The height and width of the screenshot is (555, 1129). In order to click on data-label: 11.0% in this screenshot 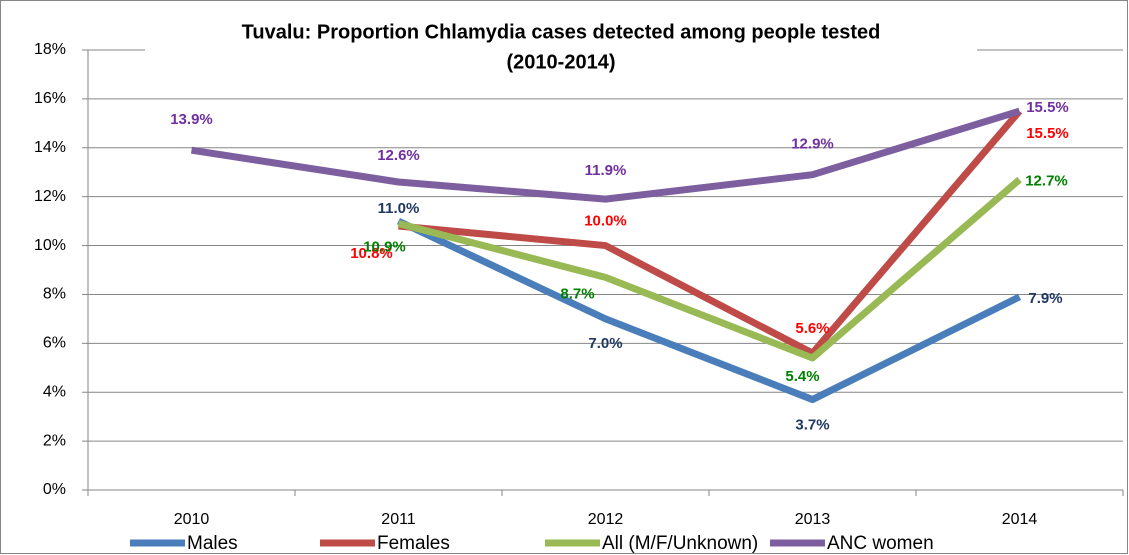, I will do `click(399, 208)`.